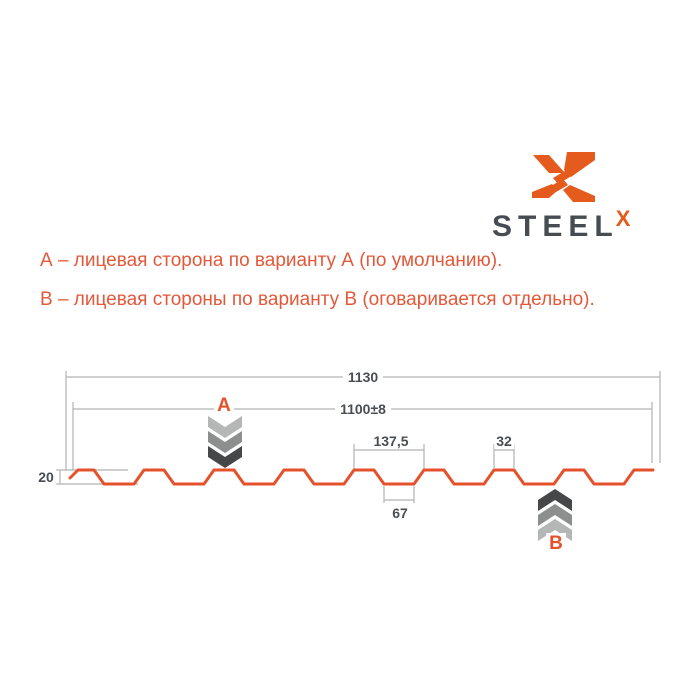  Describe the element at coordinates (555, 226) in the screenshot. I see `brand-name: STEEL` at that location.